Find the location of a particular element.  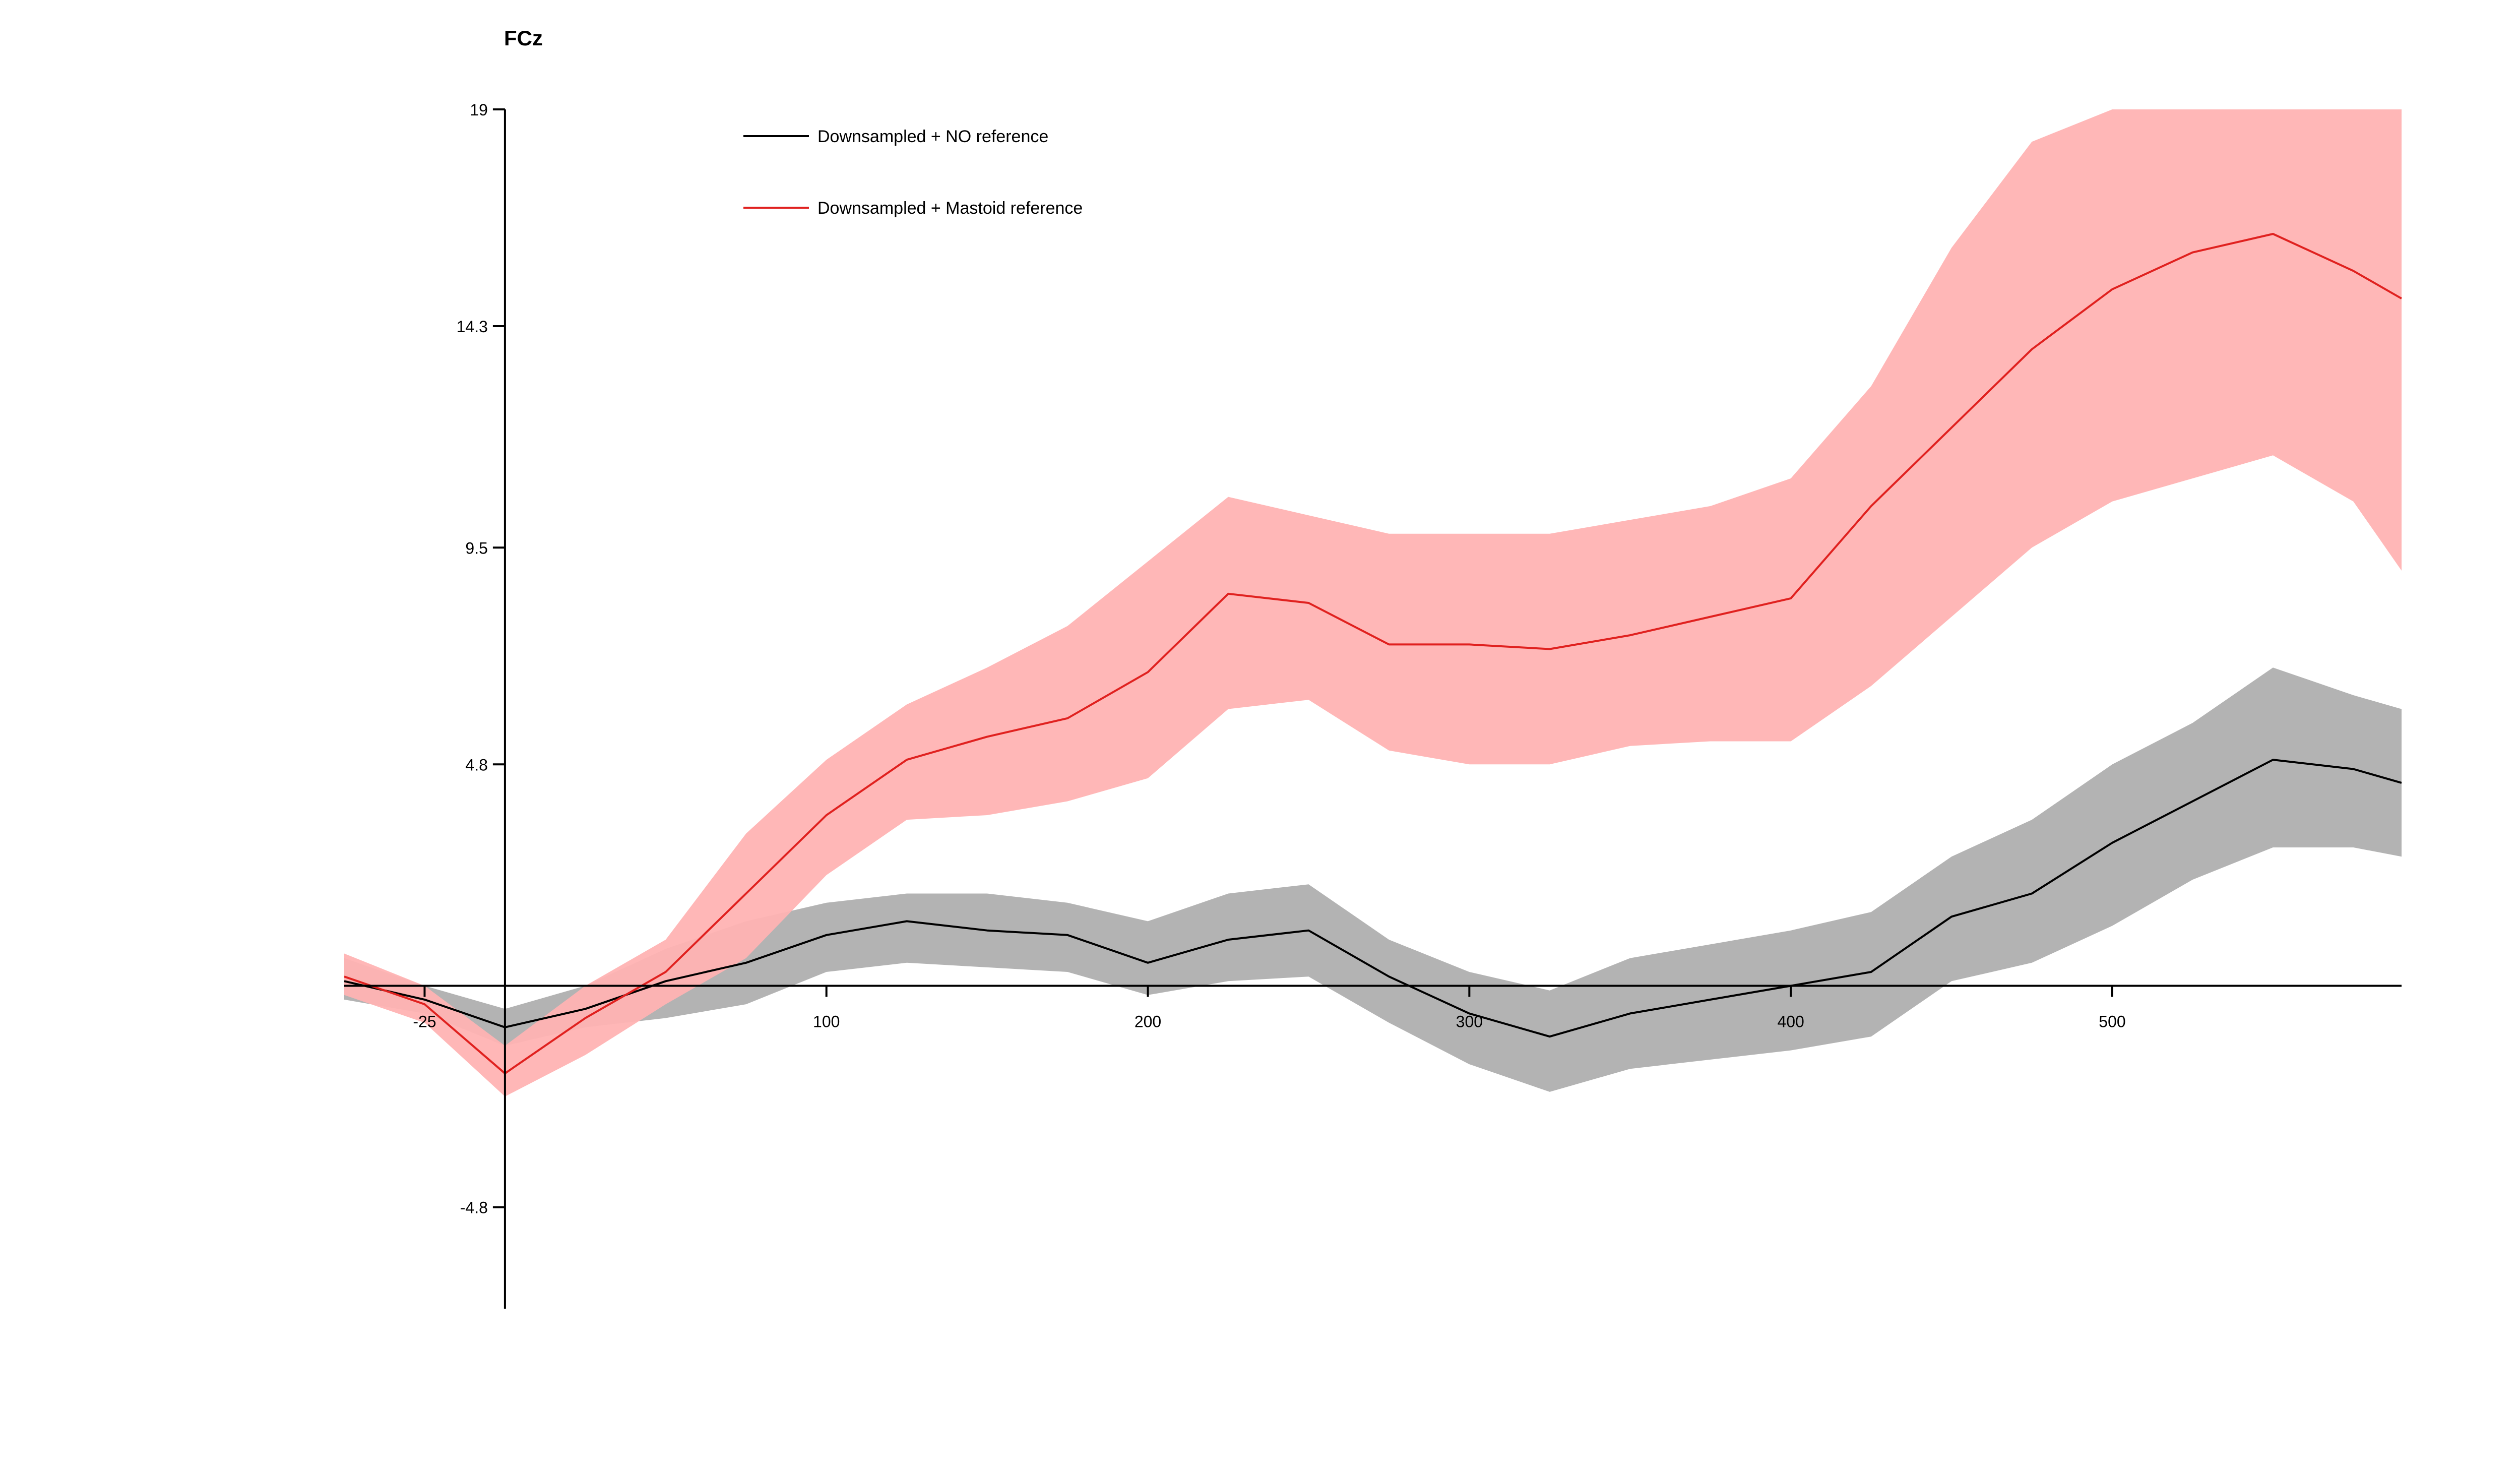

x-tick-label: 200 is located at coordinates (1148, 1022).